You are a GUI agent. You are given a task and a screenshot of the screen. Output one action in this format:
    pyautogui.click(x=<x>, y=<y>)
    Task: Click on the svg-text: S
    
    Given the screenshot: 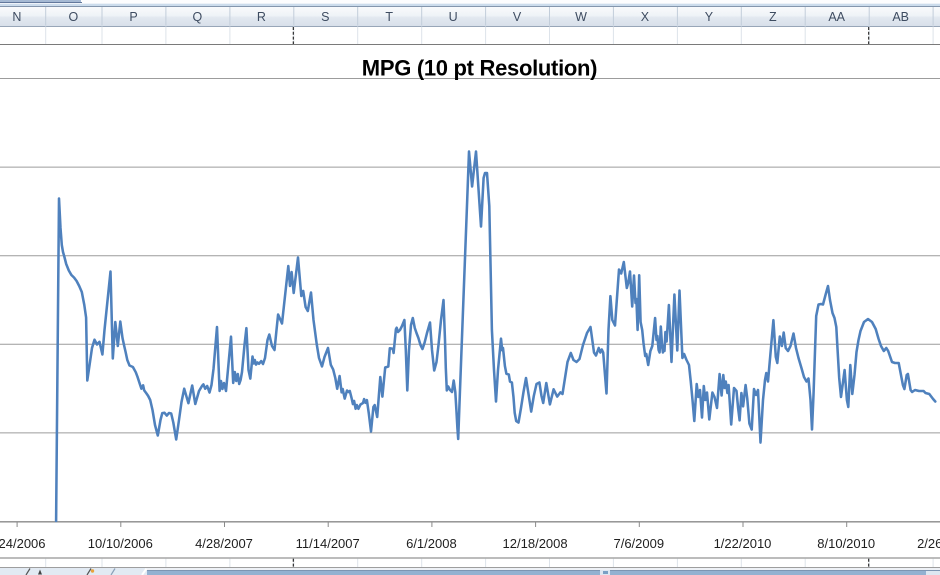 What is the action you would take?
    pyautogui.click(x=325, y=17)
    